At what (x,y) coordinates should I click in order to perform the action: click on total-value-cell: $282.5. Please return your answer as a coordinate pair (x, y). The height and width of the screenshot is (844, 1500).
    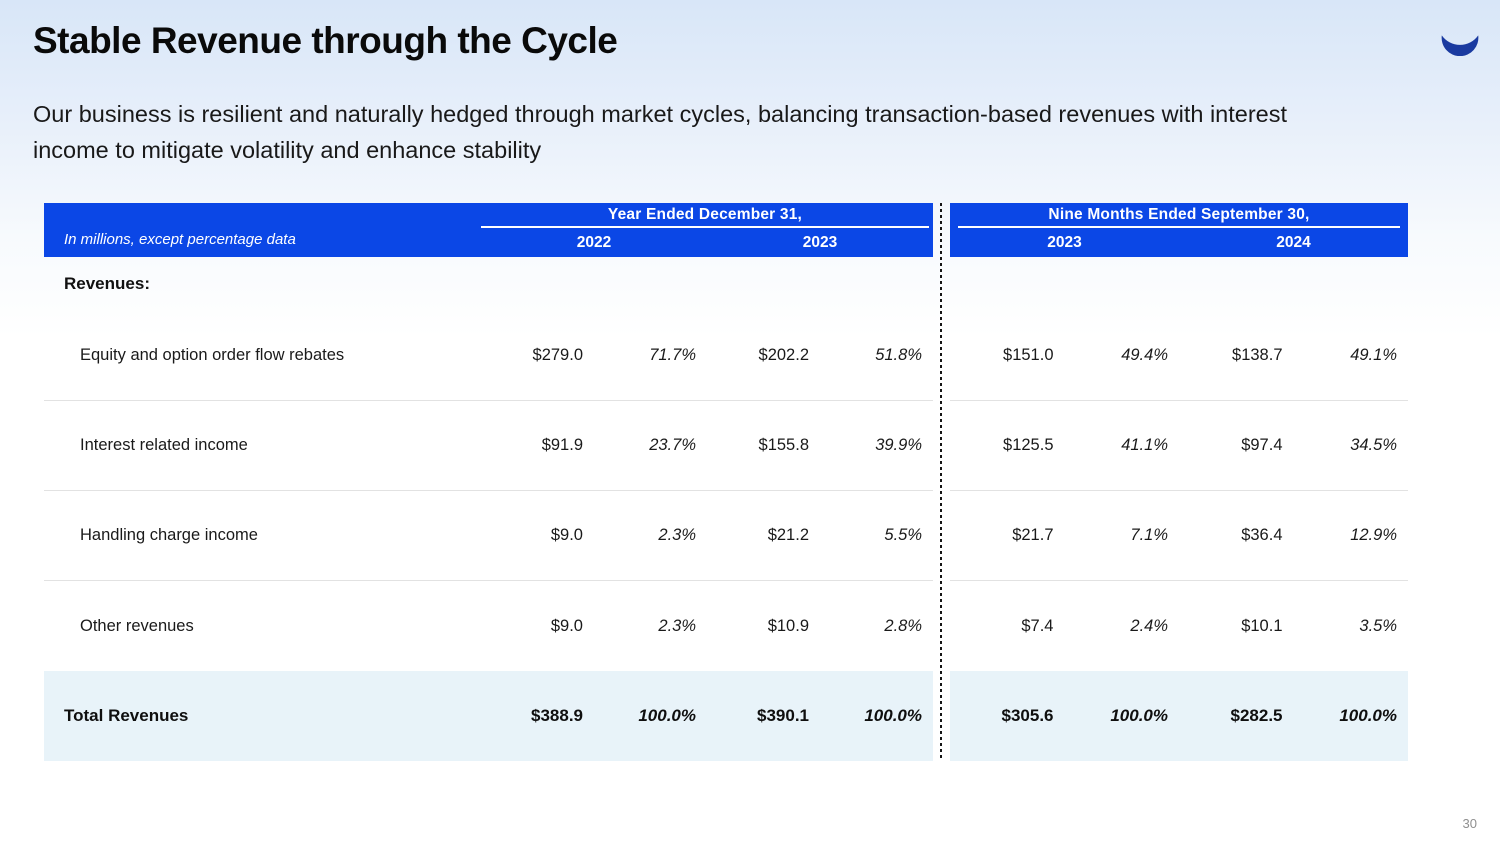
    Looking at the image, I should click on (1256, 715).